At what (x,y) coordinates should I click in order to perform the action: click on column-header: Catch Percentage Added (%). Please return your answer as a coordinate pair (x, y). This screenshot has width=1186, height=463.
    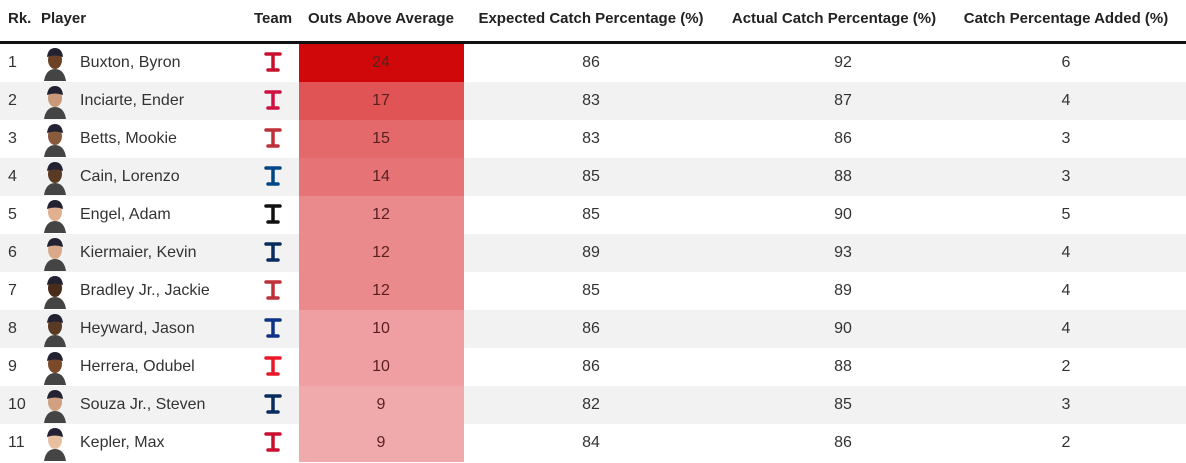
    Looking at the image, I should click on (1066, 18).